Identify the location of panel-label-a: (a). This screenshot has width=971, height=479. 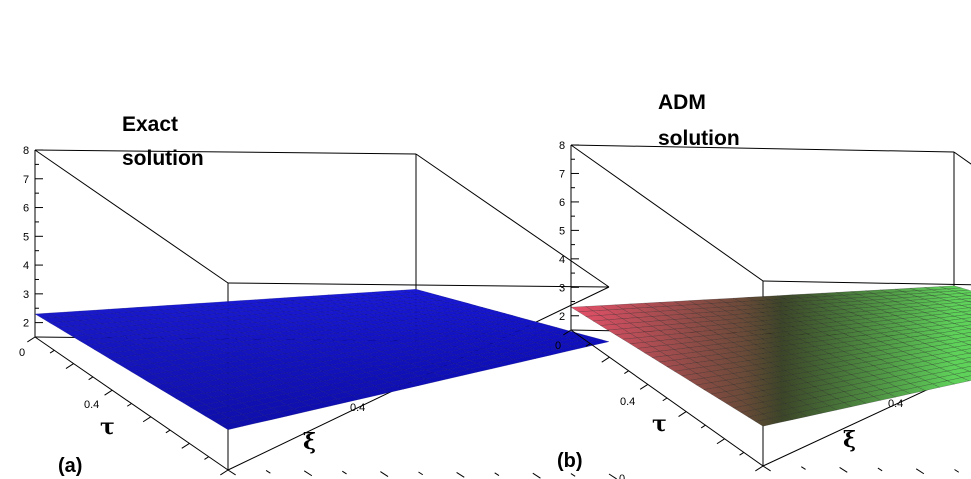
(70, 466).